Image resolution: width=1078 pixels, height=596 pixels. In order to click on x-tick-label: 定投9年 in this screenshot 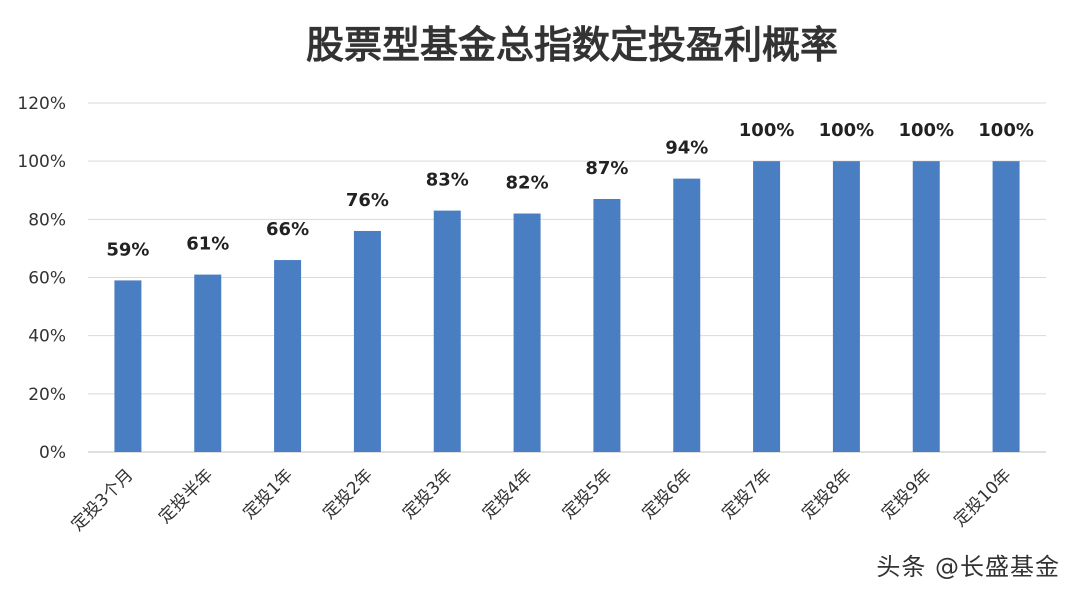, I will do `click(907, 494)`.